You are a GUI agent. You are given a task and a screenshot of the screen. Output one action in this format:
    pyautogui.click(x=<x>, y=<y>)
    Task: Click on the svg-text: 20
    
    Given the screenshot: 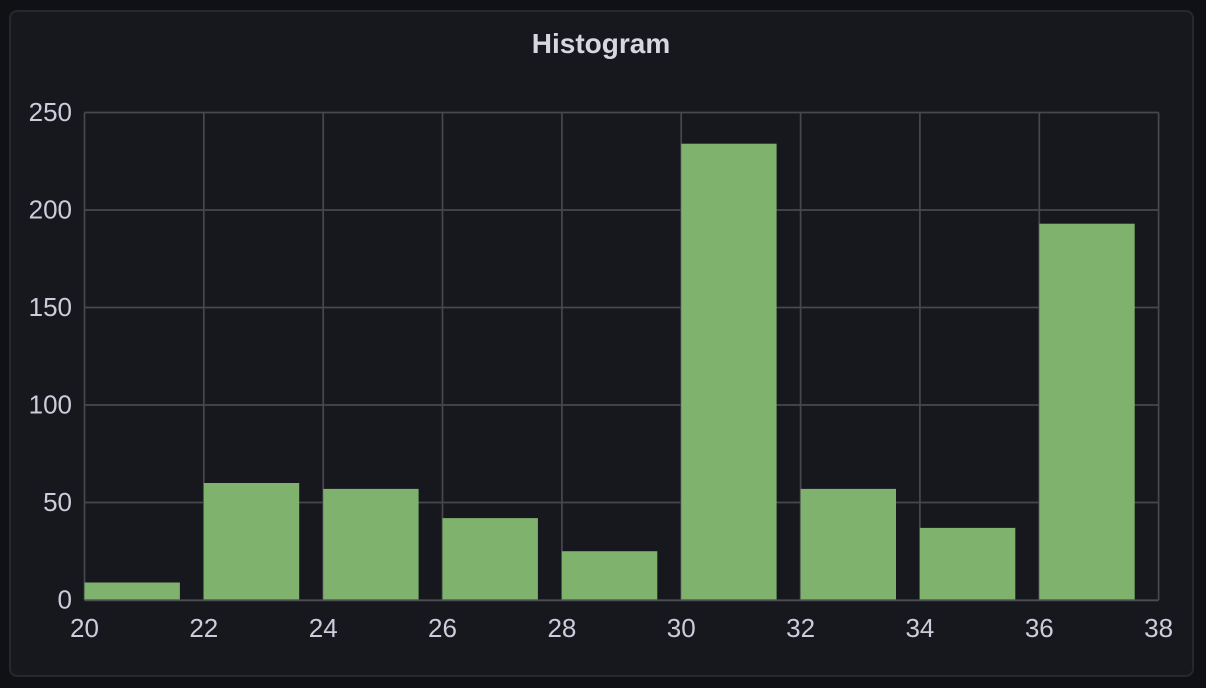 What is the action you would take?
    pyautogui.click(x=84, y=628)
    